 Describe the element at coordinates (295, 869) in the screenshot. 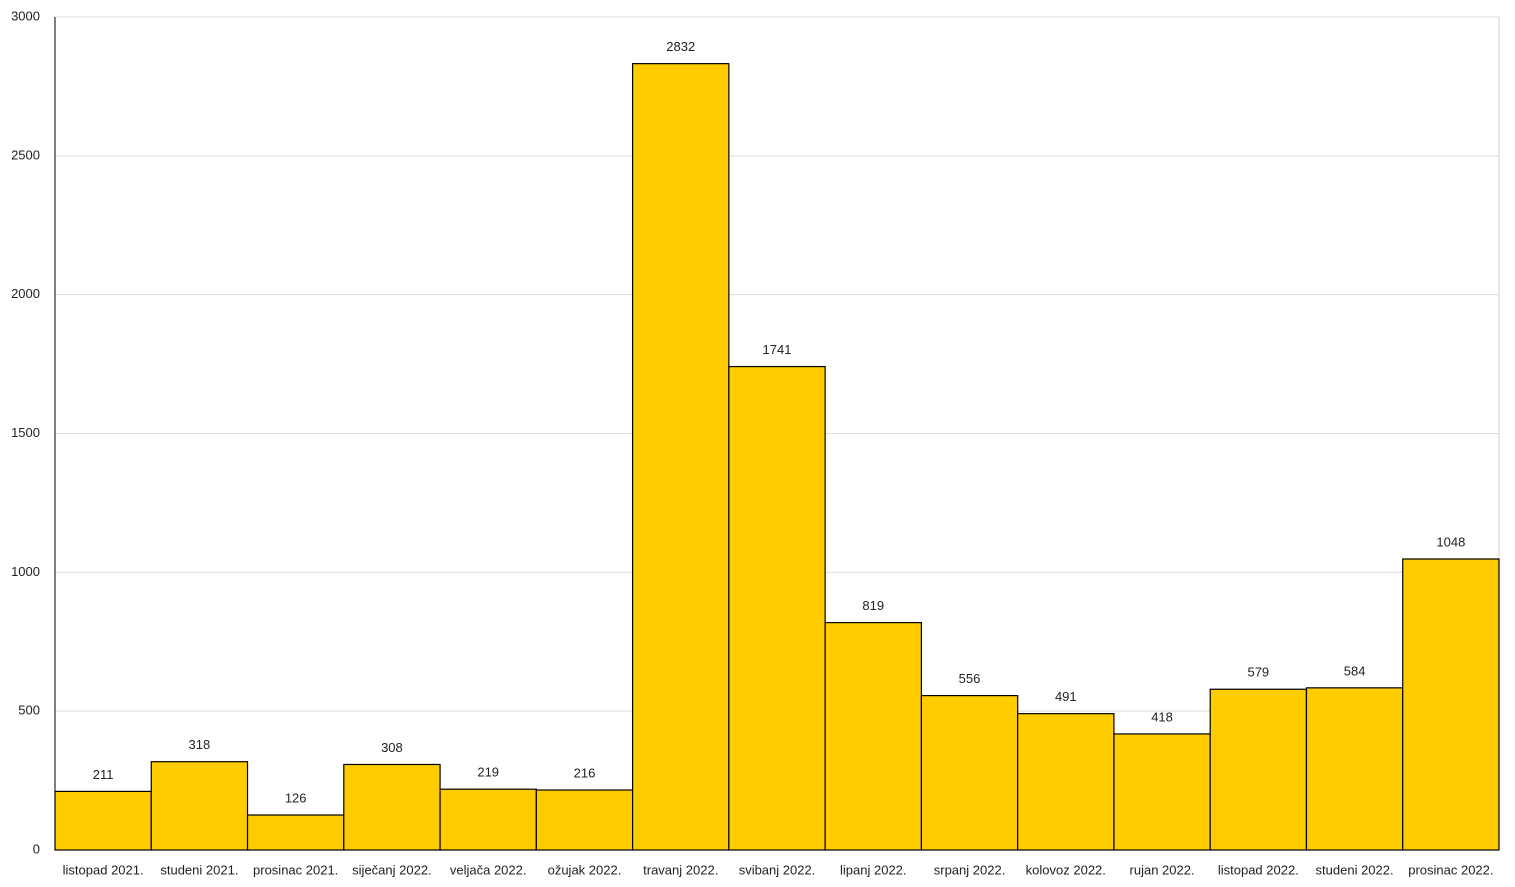

I see `x-tick-label: prosinac 2021.` at that location.